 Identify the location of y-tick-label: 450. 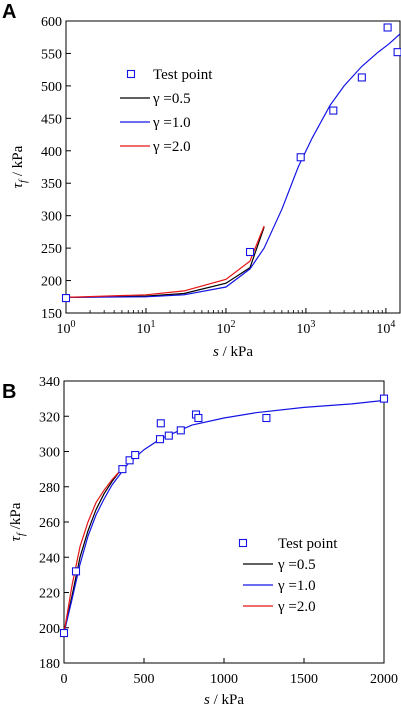
(51, 119).